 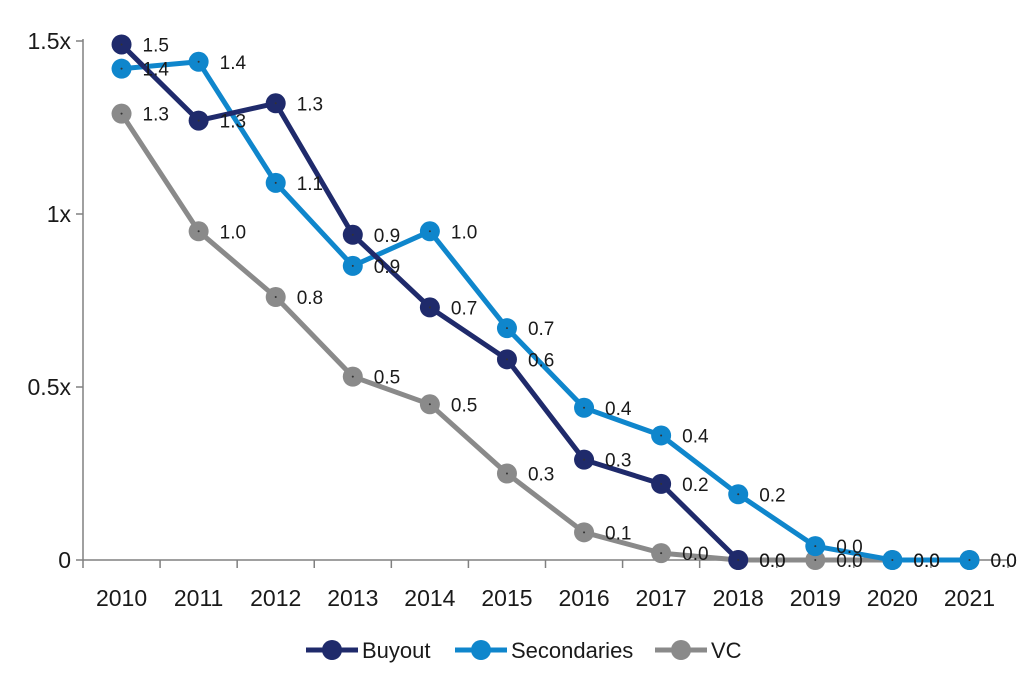 I want to click on x-tick-label: 2020, so click(x=892, y=598).